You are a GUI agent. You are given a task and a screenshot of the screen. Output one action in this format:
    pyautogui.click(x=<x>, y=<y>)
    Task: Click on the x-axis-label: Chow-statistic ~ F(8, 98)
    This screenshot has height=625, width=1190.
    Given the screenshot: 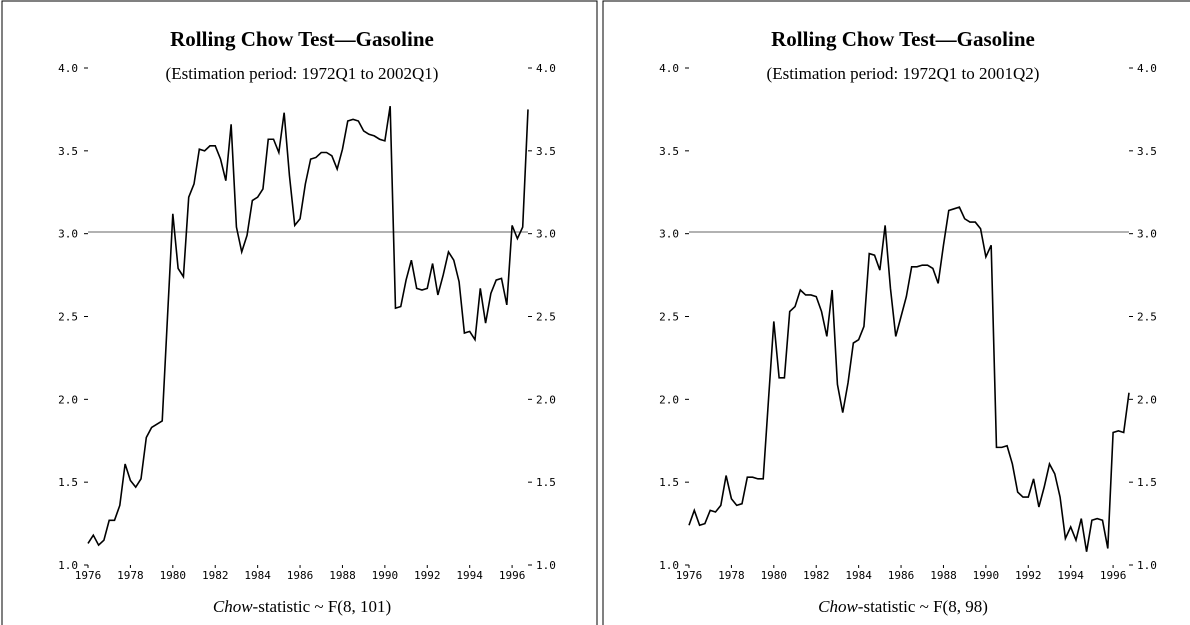 What is the action you would take?
    pyautogui.click(x=903, y=606)
    